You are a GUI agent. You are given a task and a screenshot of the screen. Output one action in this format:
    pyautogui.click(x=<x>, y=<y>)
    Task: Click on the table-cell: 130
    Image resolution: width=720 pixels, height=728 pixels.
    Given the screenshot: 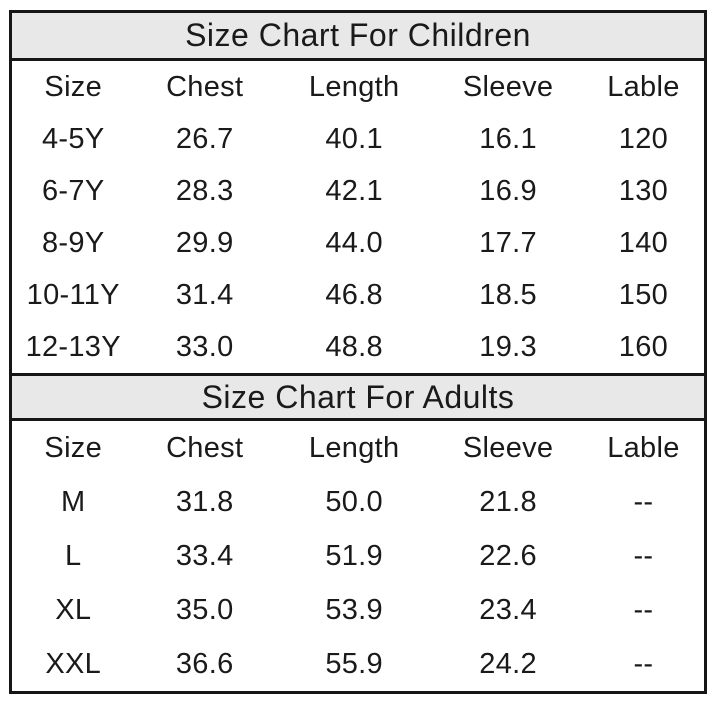 What is the action you would take?
    pyautogui.click(x=643, y=190)
    